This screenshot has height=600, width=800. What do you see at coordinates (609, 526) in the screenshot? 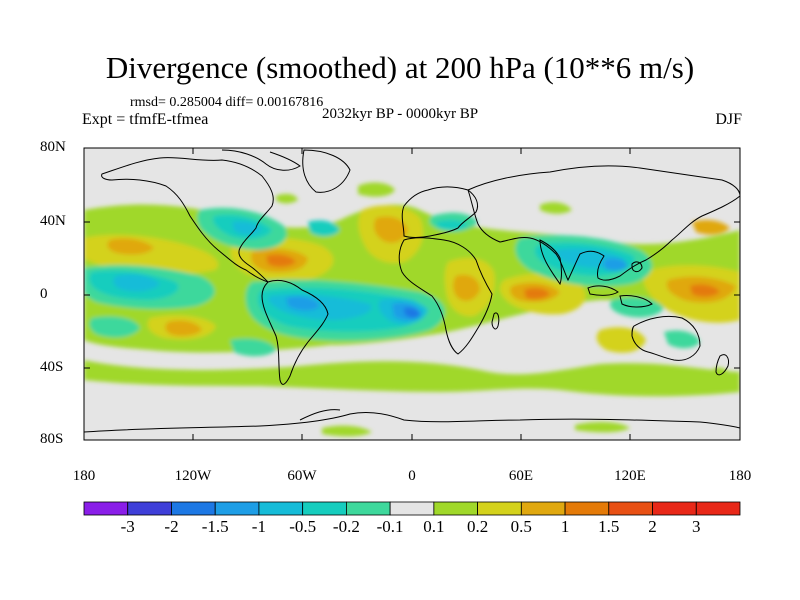
I see `colorbar-label: 1.5` at bounding box center [609, 526].